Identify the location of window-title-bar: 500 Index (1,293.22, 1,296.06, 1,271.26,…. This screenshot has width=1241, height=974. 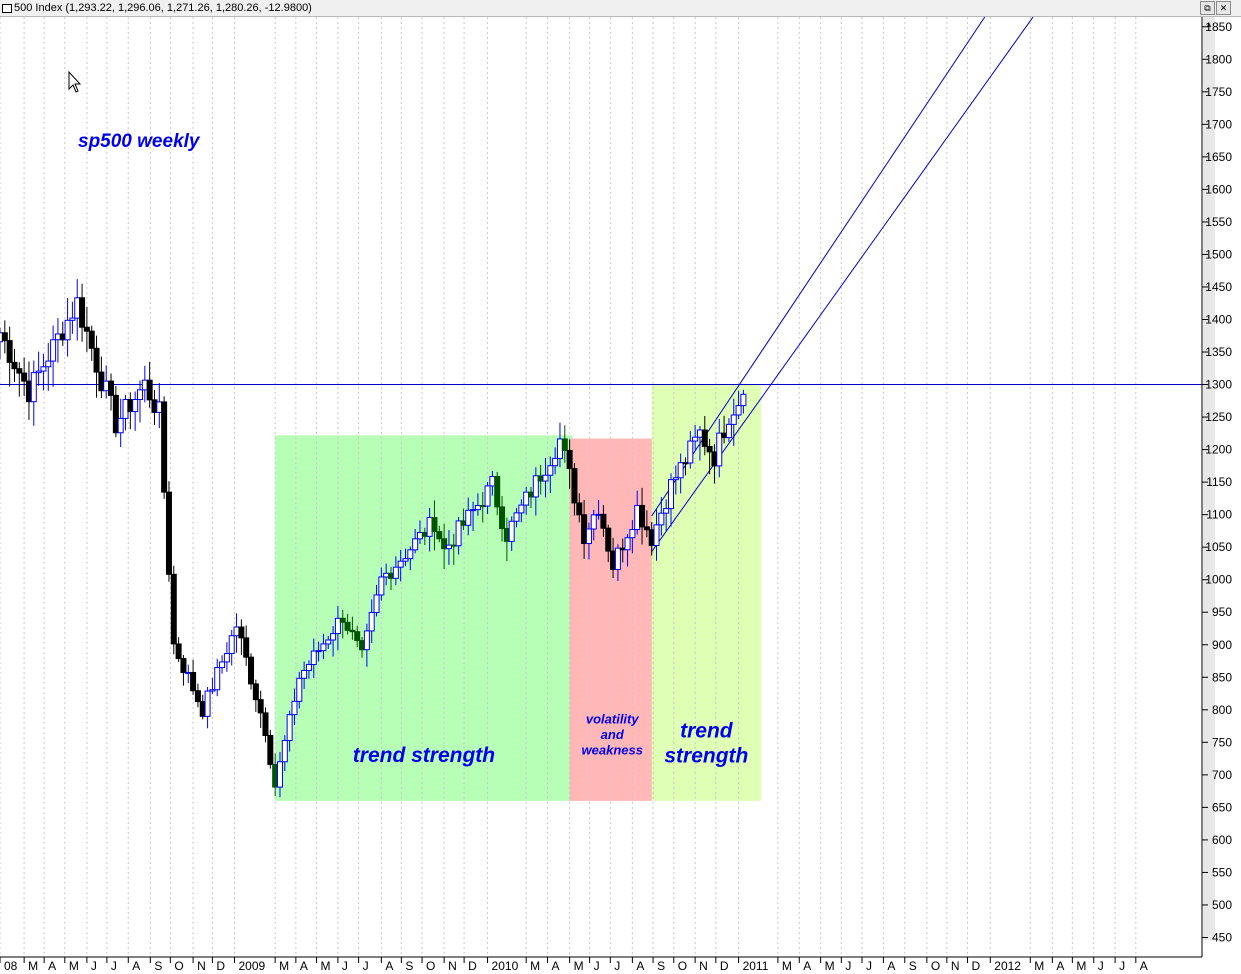
(620, 8).